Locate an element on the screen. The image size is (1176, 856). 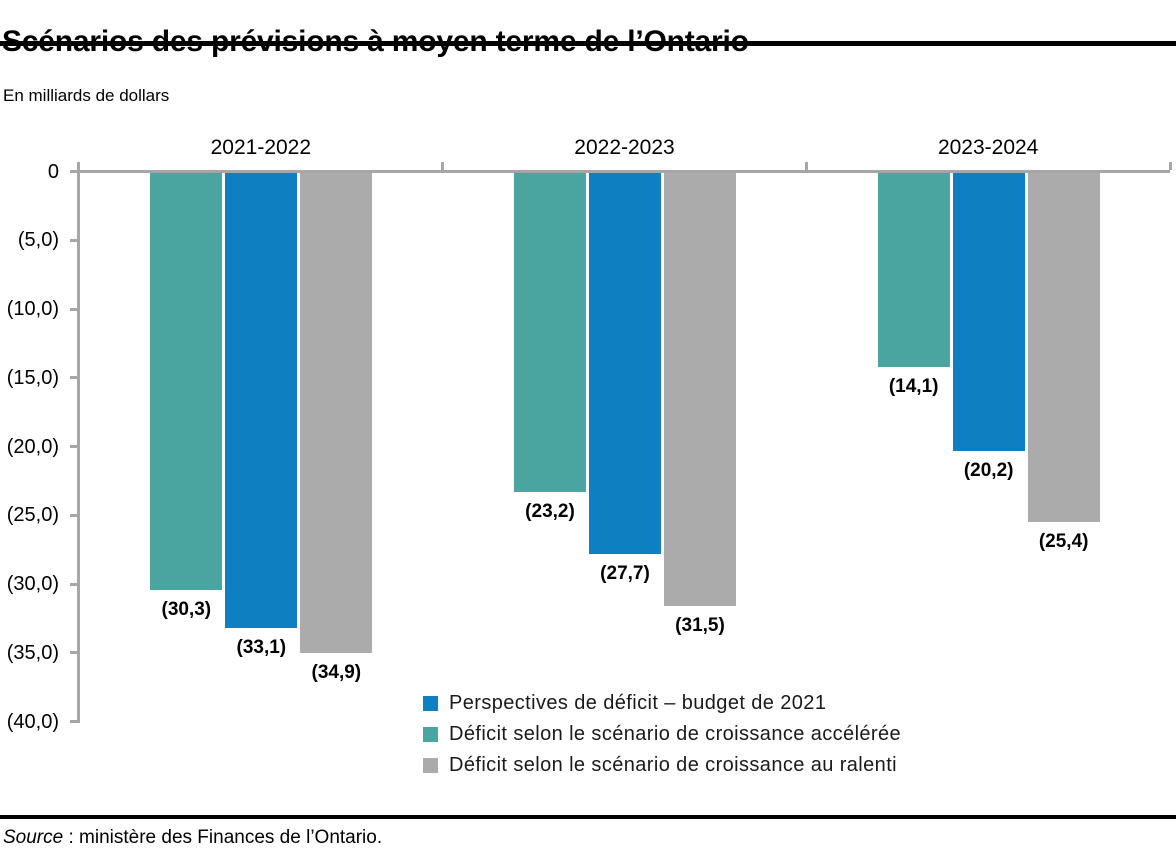
bar-budget-2022-2023 is located at coordinates (625, 363).